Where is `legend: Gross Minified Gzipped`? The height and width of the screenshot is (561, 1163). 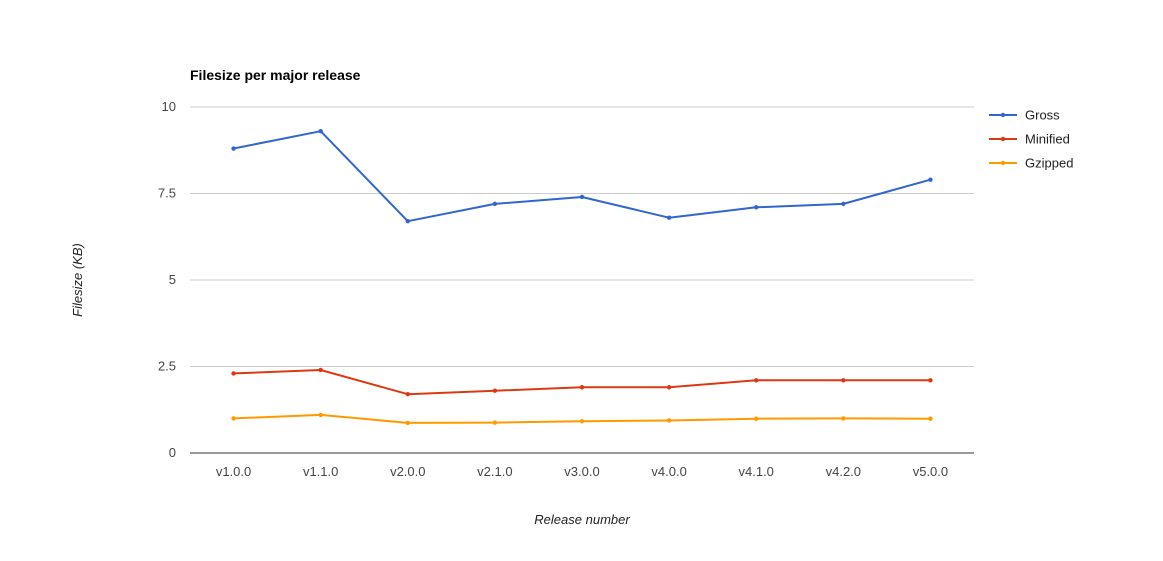 legend: Gross Minified Gzipped is located at coordinates (1031, 139).